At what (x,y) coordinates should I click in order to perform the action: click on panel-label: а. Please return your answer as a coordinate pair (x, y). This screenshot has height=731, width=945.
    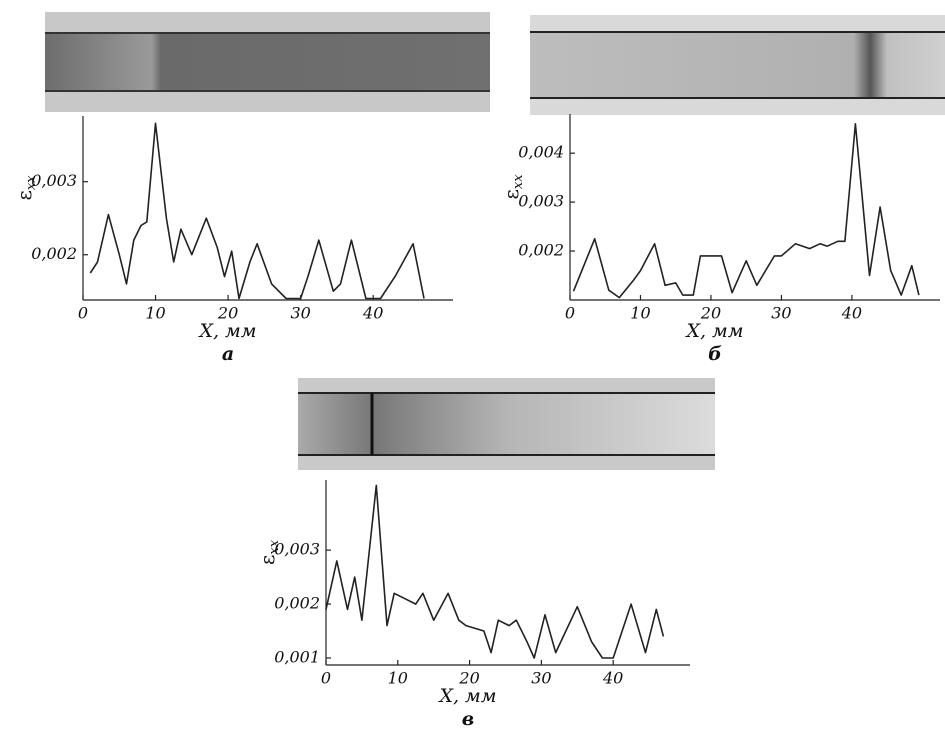
    Looking at the image, I should click on (228, 354).